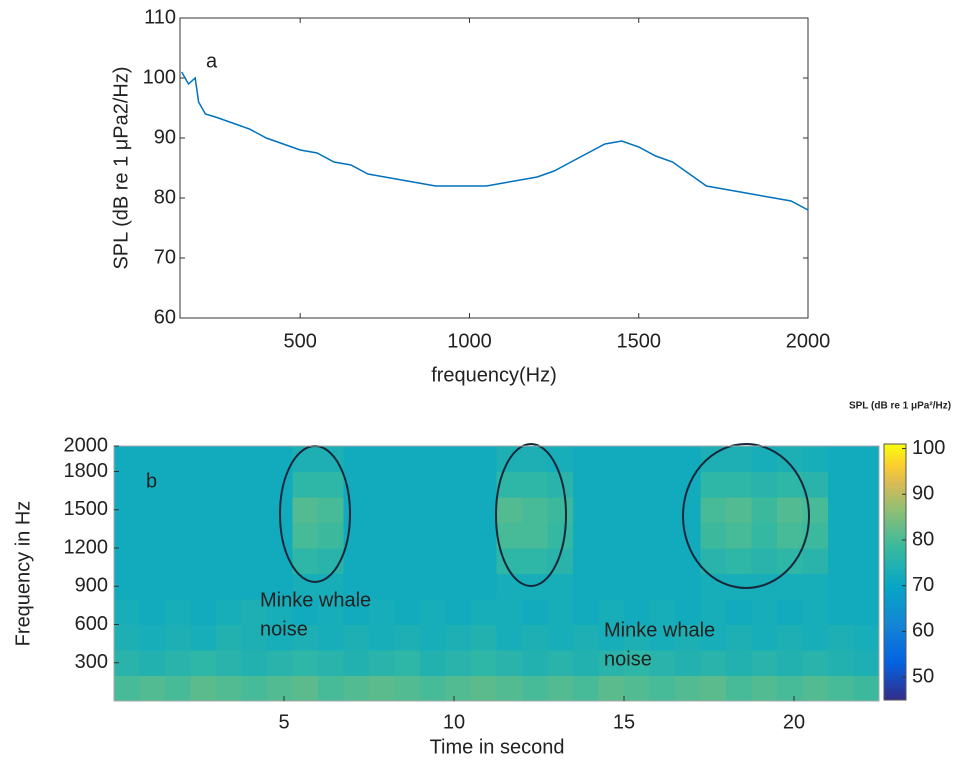 This screenshot has height=762, width=958. Describe the element at coordinates (923, 585) in the screenshot. I see `colorbar-tick-label: 70` at that location.